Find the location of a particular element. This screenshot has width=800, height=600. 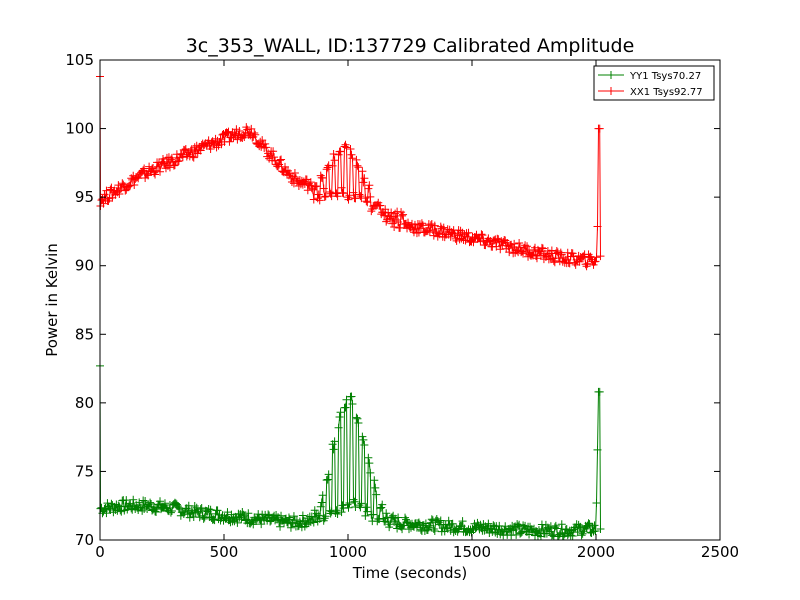

y-tick-label-6: 100 is located at coordinates (79, 129).